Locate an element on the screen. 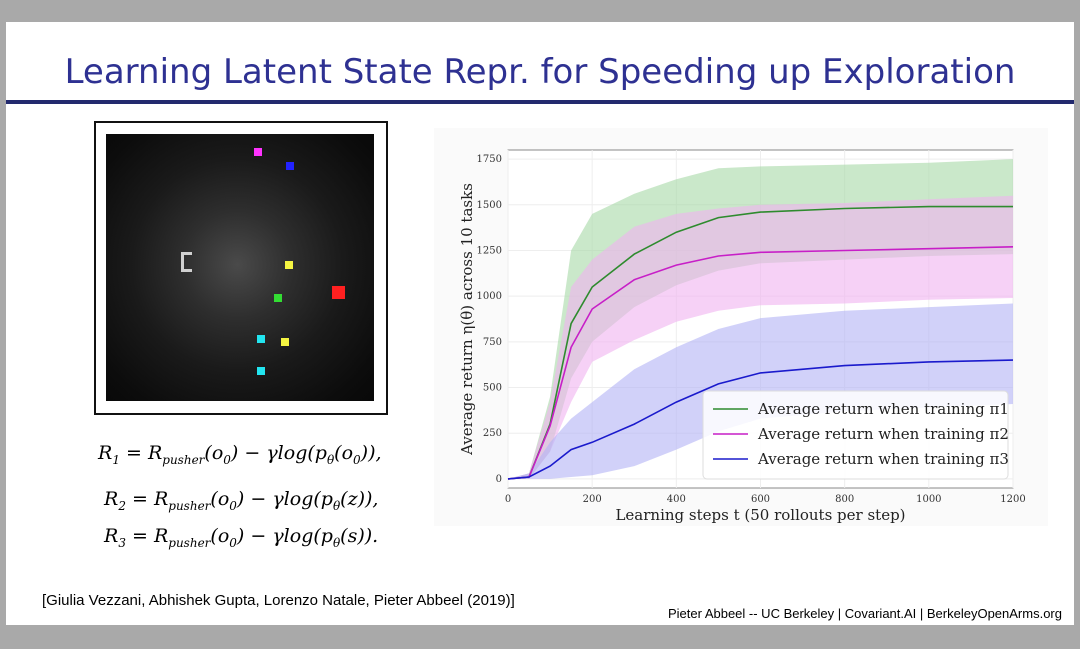 The width and height of the screenshot is (1080, 649). legend-label-3: Average return when training π3 is located at coordinates (883, 459).